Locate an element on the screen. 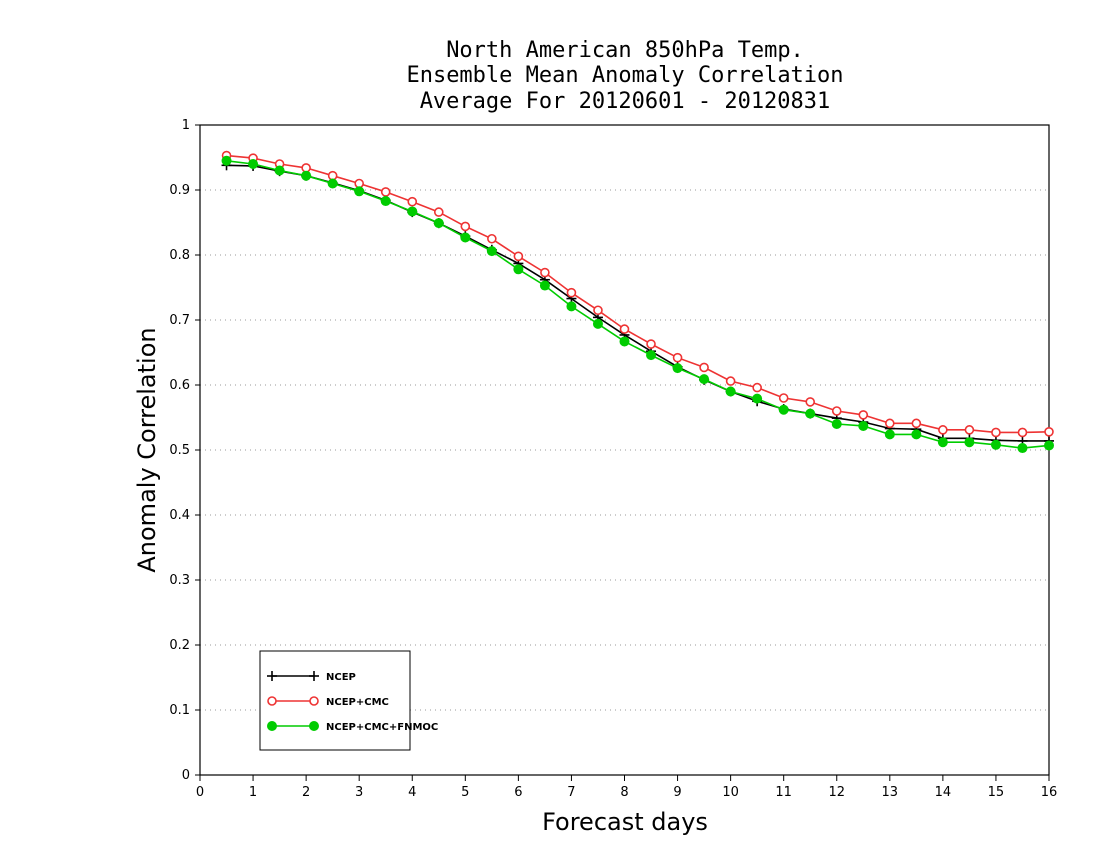 The image size is (1100, 850). y-tick-label: 1 is located at coordinates (186, 125).